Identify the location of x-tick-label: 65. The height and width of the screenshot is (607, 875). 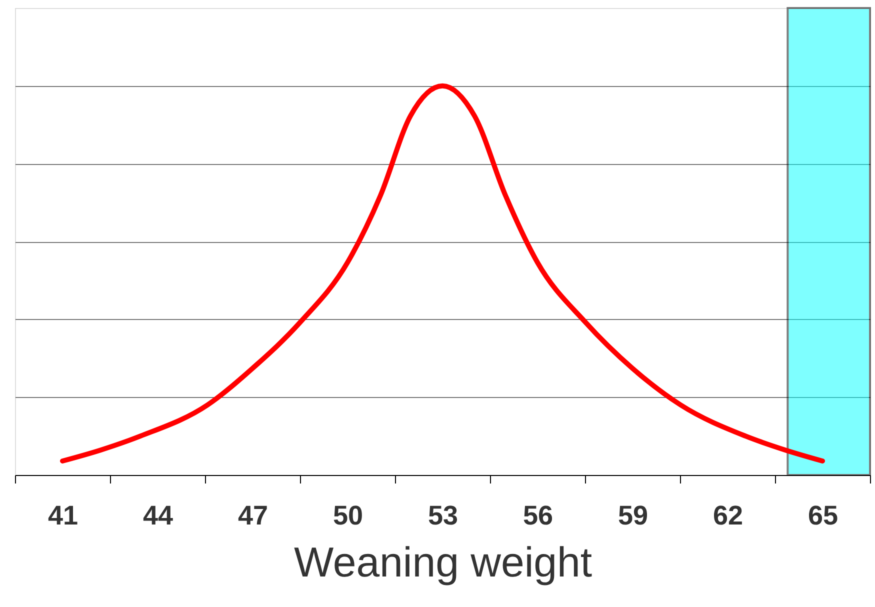
(823, 515).